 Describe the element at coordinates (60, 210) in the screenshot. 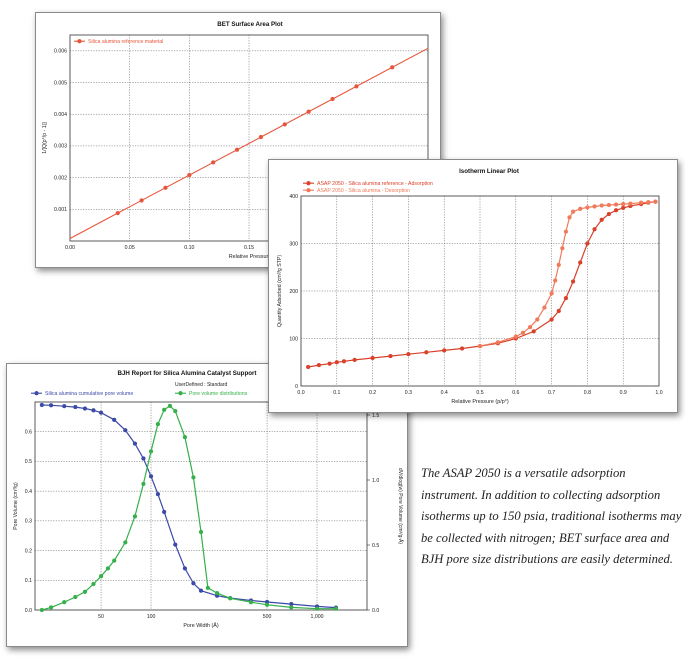

I see `y-tick-label: 0.001` at that location.